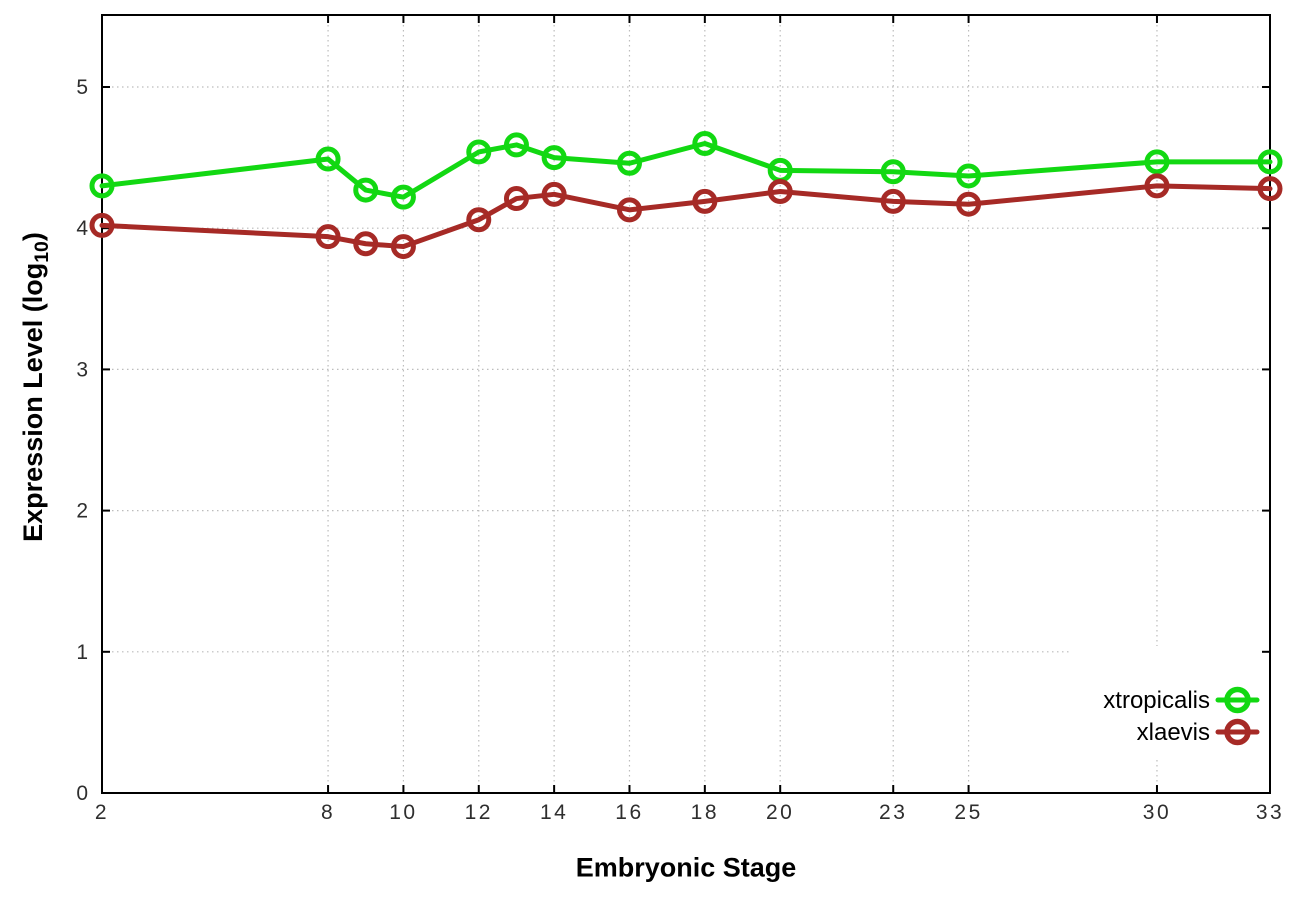 The image size is (1296, 907). I want to click on x-tick-label-10: 10, so click(403, 812).